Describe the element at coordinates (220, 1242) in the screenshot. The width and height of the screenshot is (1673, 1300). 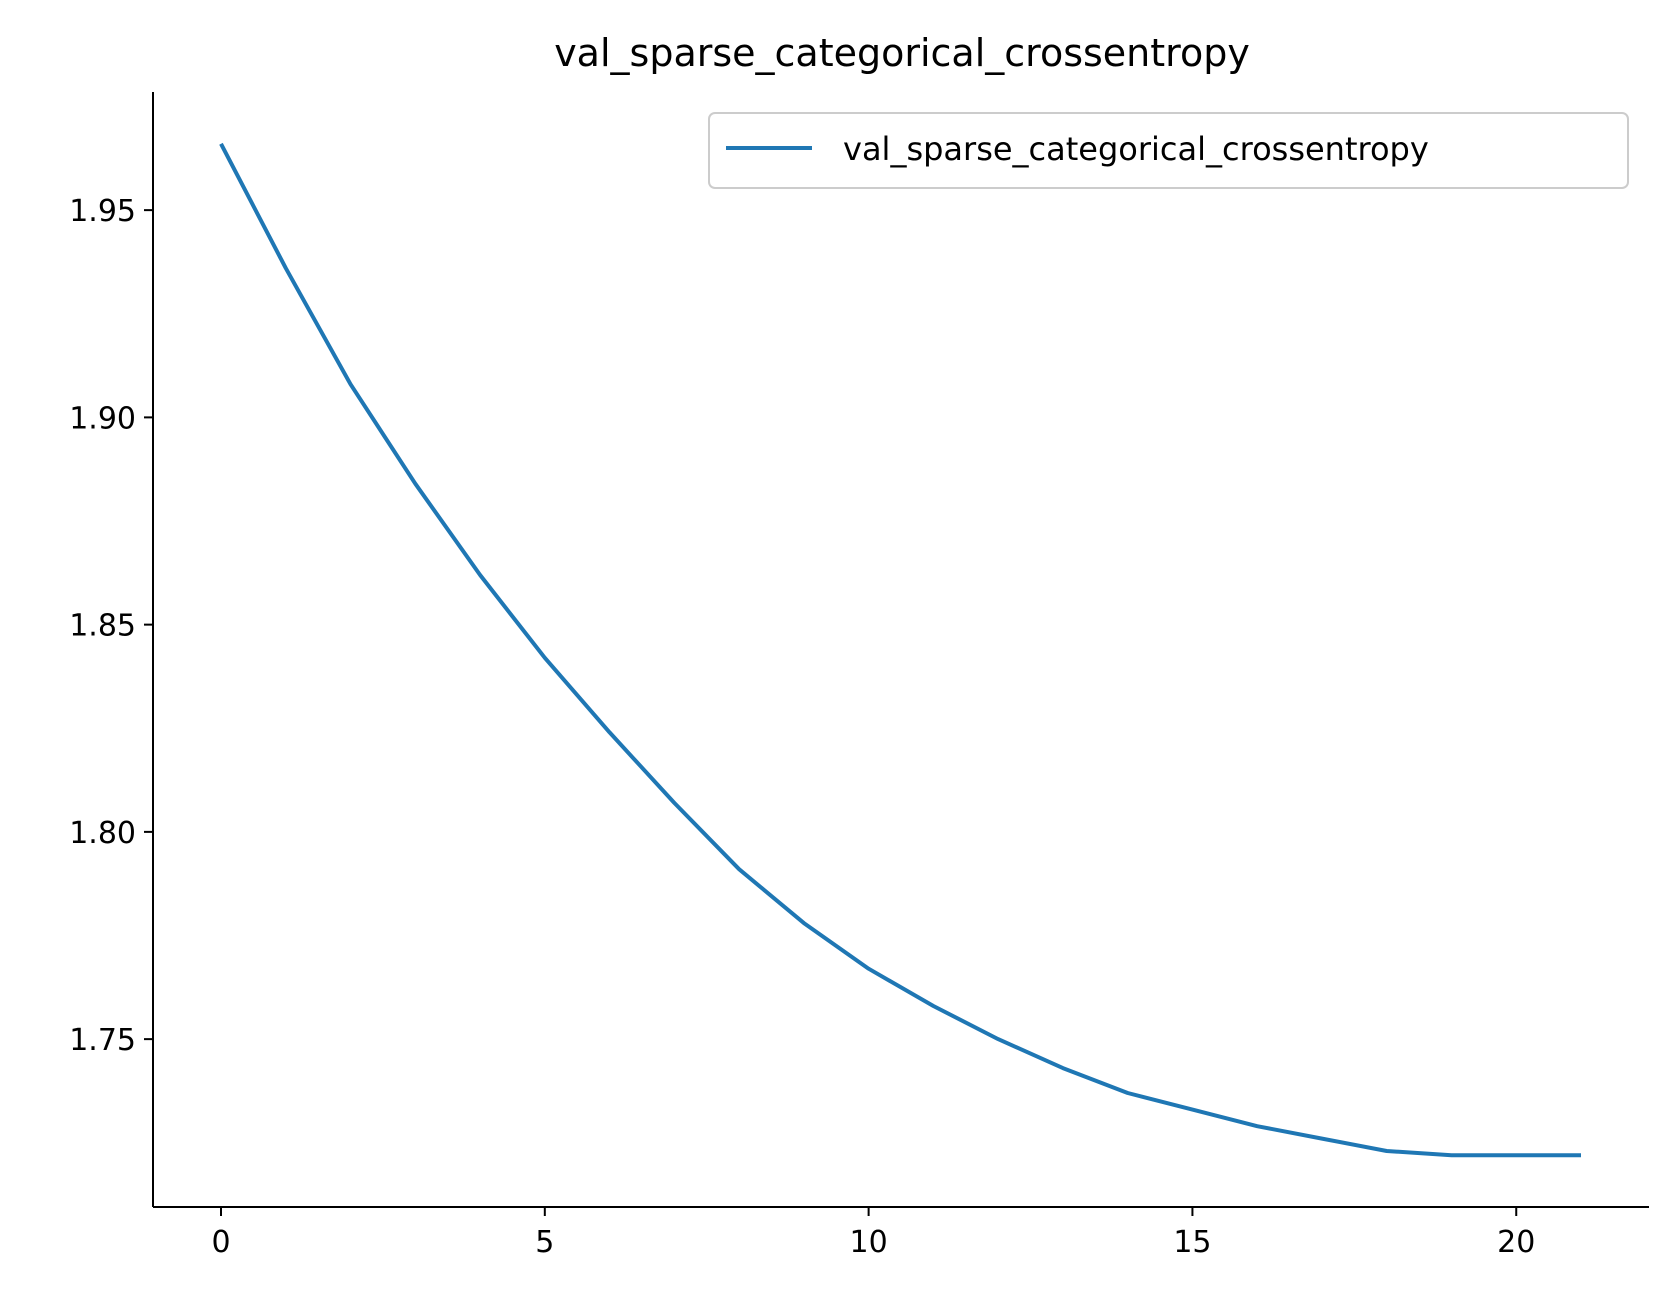
I see `x-tick-label: 0` at that location.